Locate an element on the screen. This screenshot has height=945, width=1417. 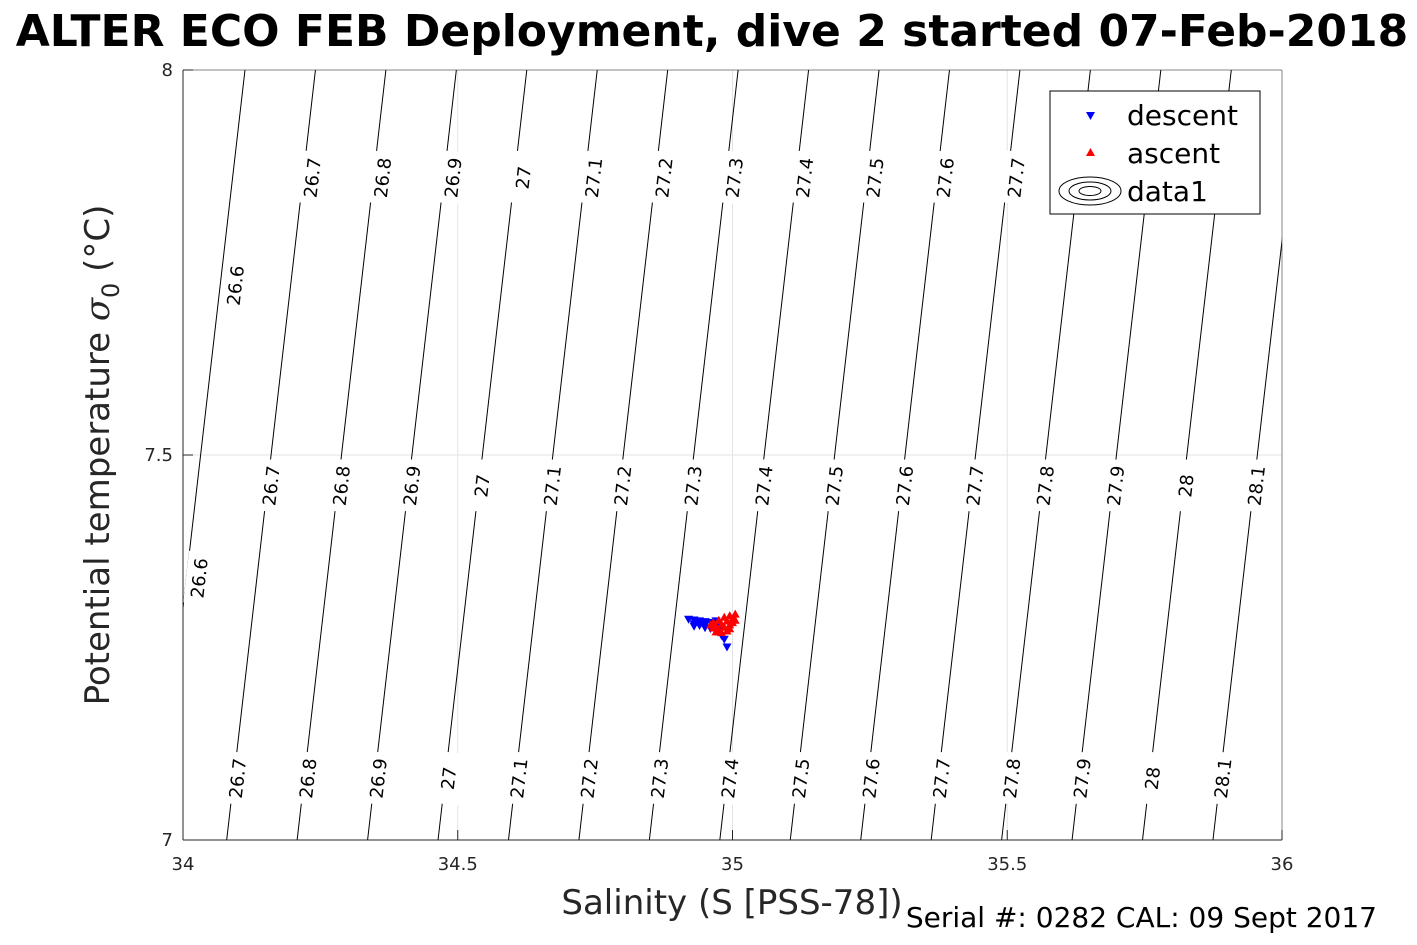
data-series is located at coordinates (712, 630).